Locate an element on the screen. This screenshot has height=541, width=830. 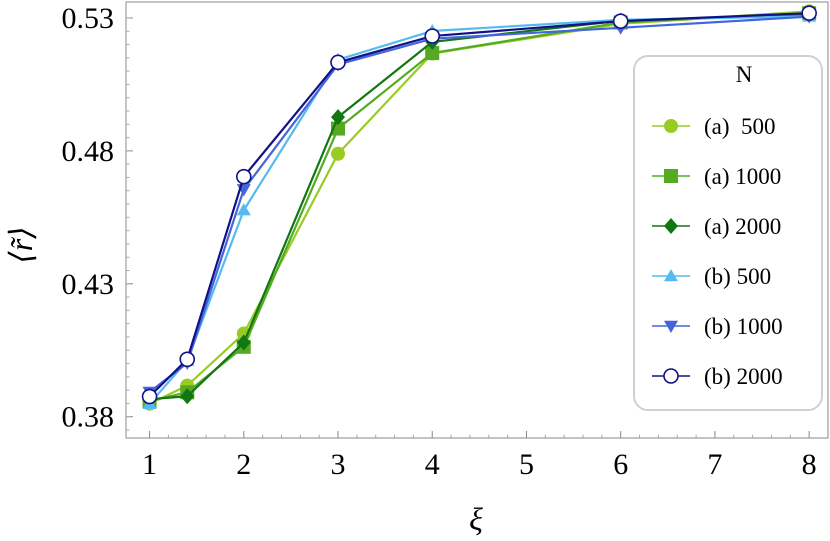
x-tick-label: 2 is located at coordinates (243, 464).